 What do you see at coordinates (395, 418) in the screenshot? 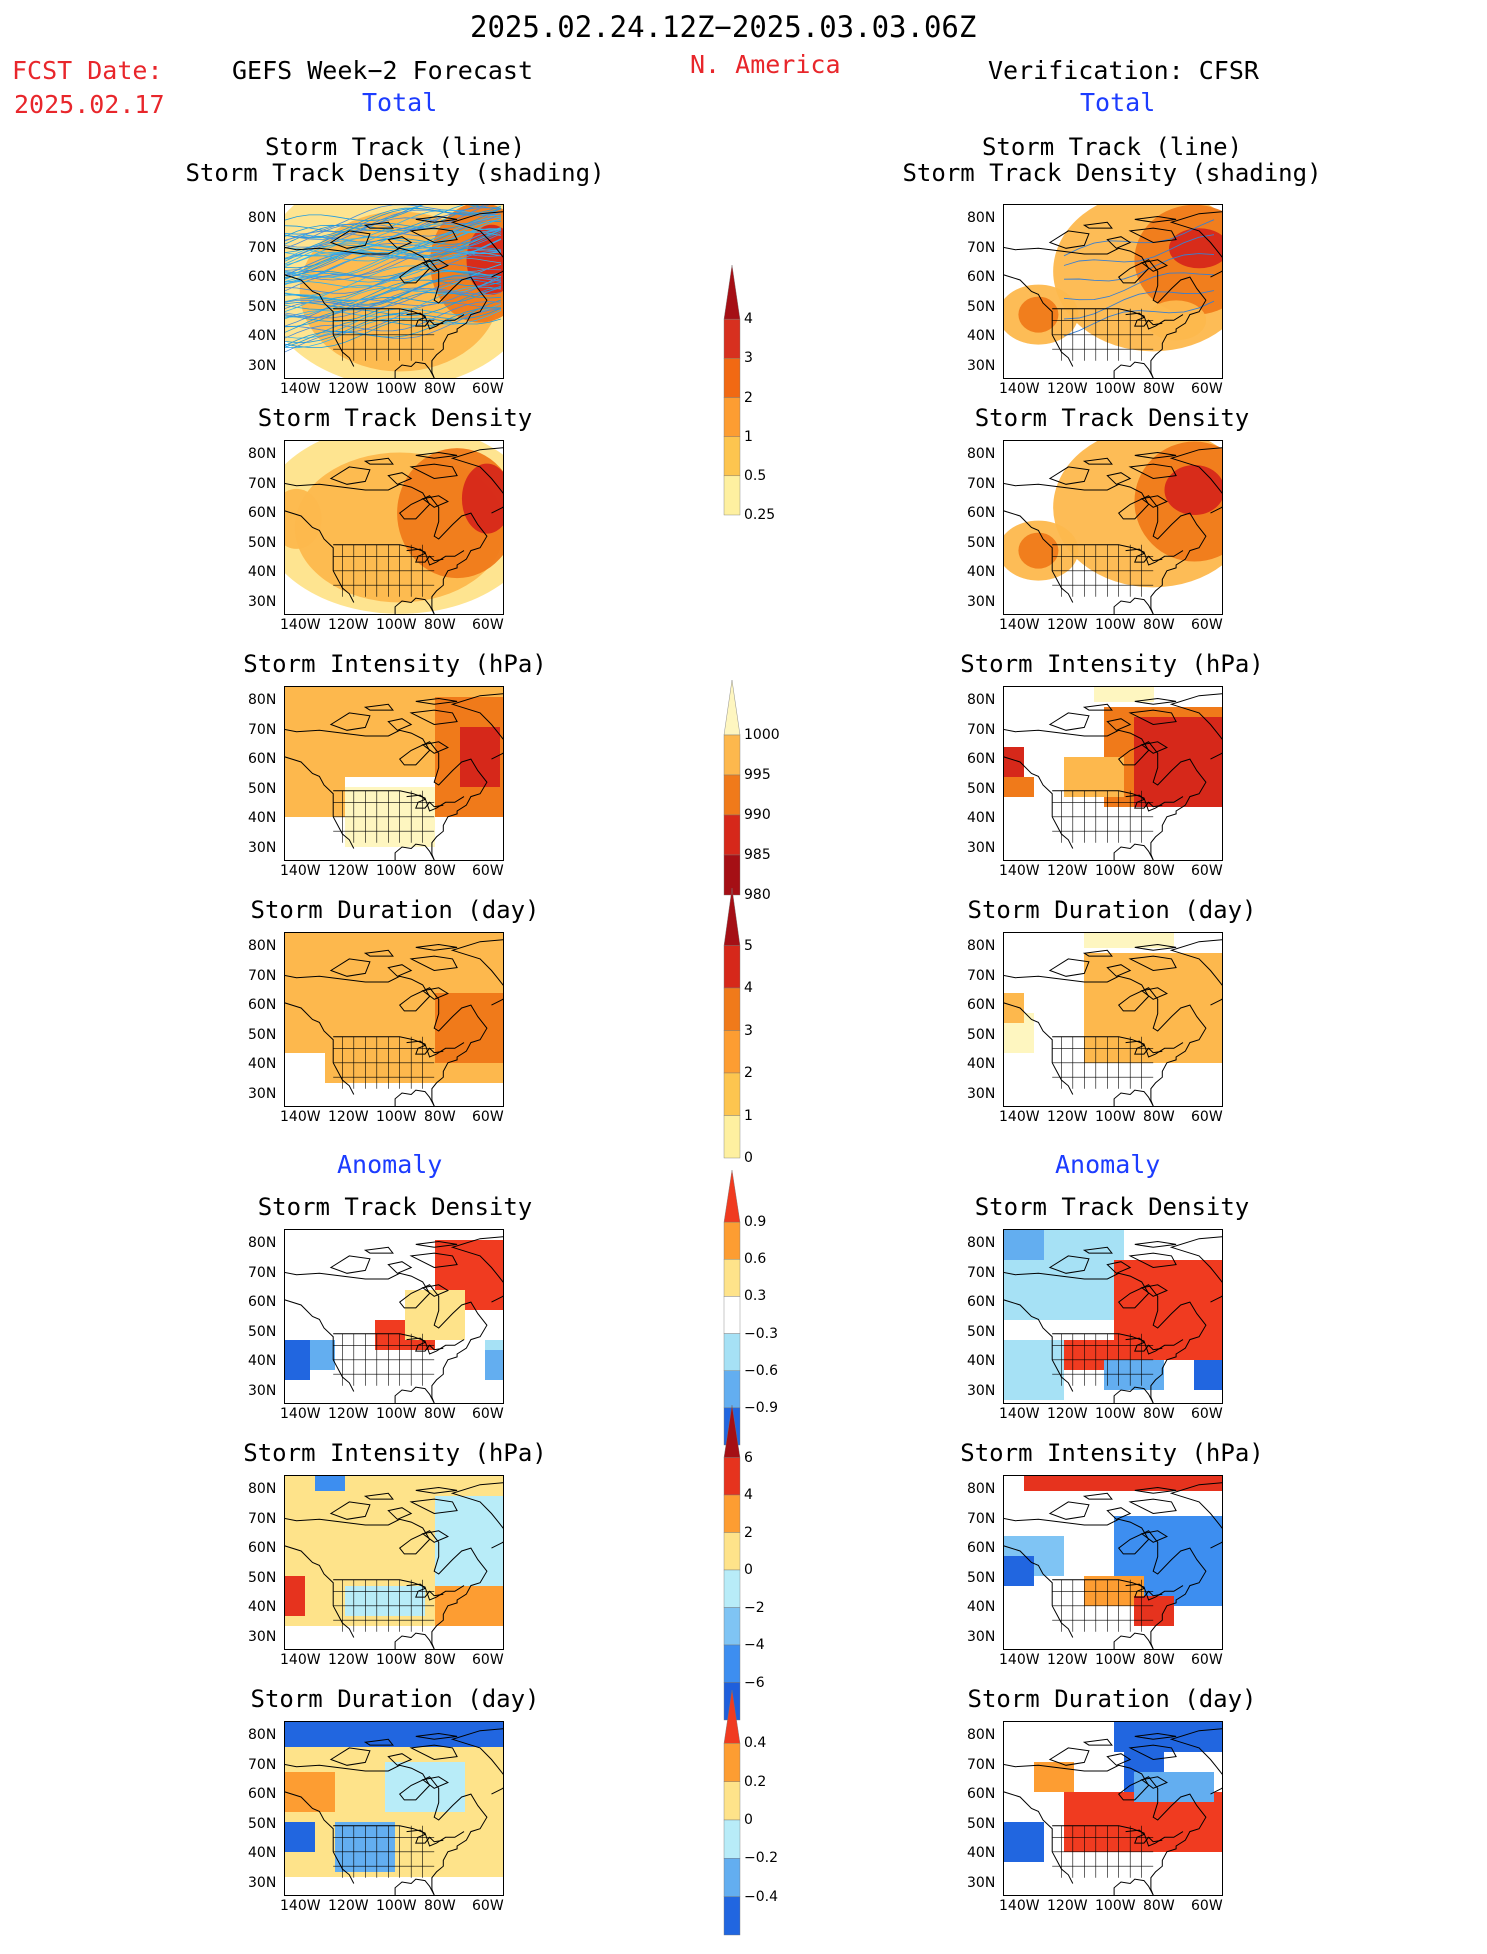
I see `left-title-density: Storm Track Density` at bounding box center [395, 418].